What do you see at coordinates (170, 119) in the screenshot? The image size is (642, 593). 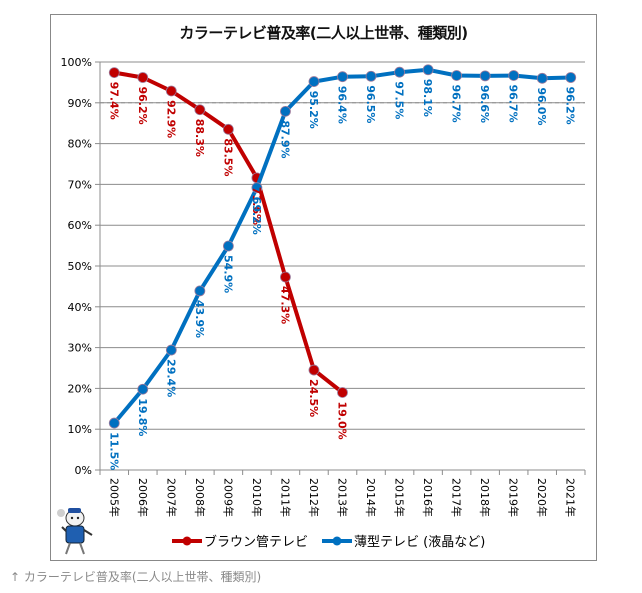 I see `data-label: 92.9%` at bounding box center [170, 119].